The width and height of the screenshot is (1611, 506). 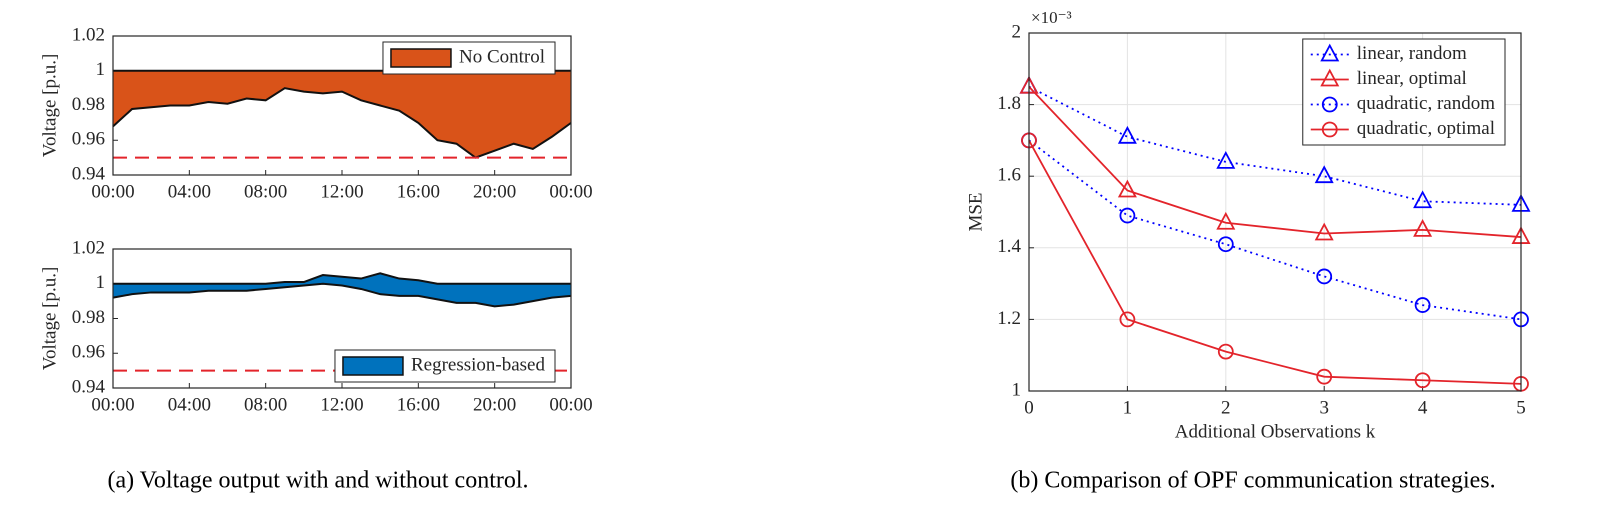 I want to click on y-tick-label: 1.8, so click(x=1009, y=103).